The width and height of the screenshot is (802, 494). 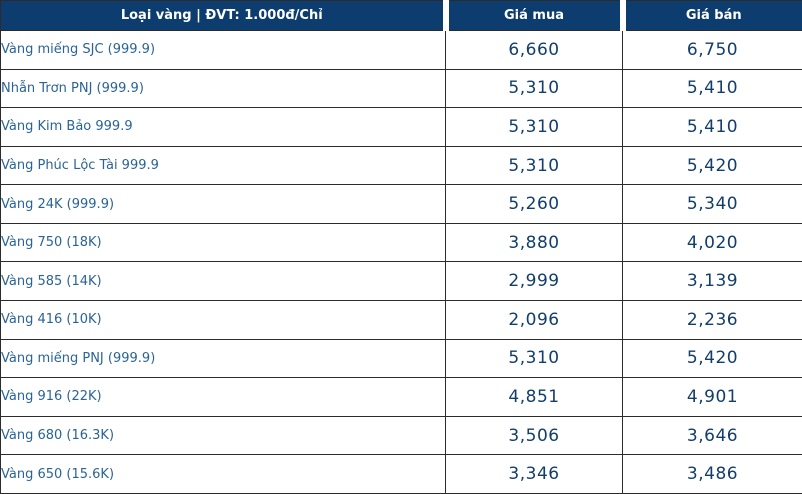 What do you see at coordinates (712, 50) in the screenshot?
I see `sell-price-cell: 6,750` at bounding box center [712, 50].